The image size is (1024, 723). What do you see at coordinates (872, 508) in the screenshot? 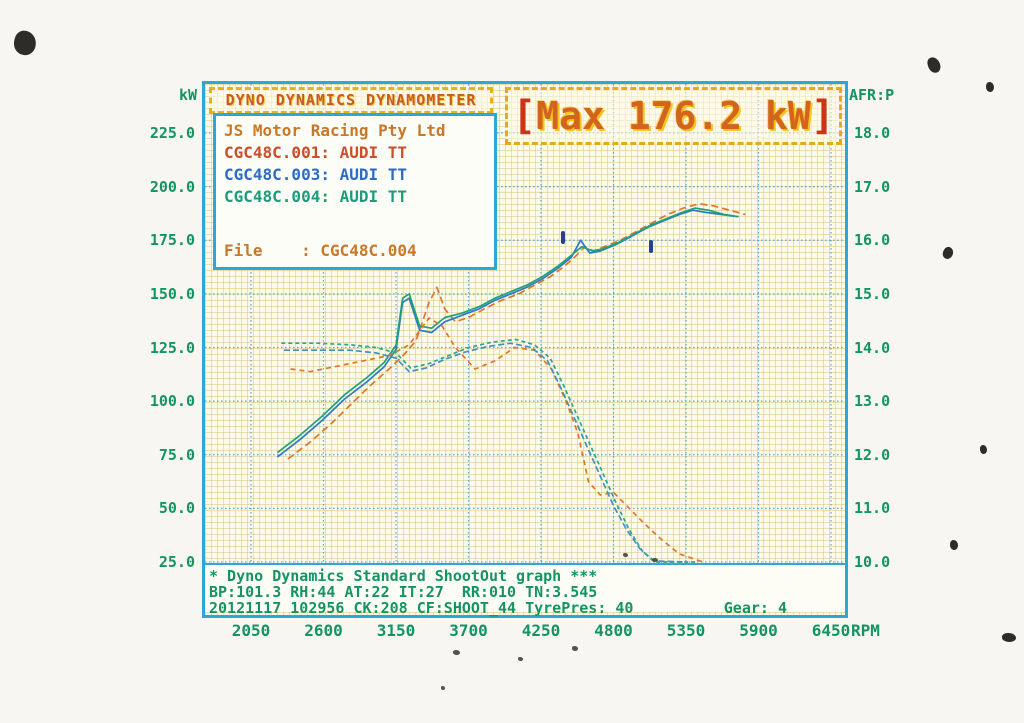
I see `right-axis-tick-11: 11.0` at bounding box center [872, 508].